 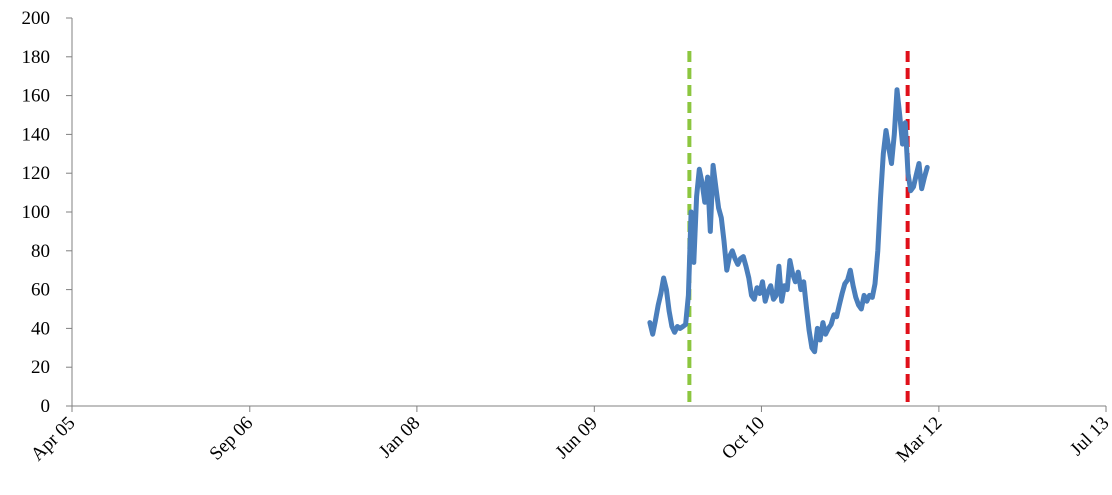 What do you see at coordinates (1089, 436) in the screenshot?
I see `x-tick-label: Jul 13` at bounding box center [1089, 436].